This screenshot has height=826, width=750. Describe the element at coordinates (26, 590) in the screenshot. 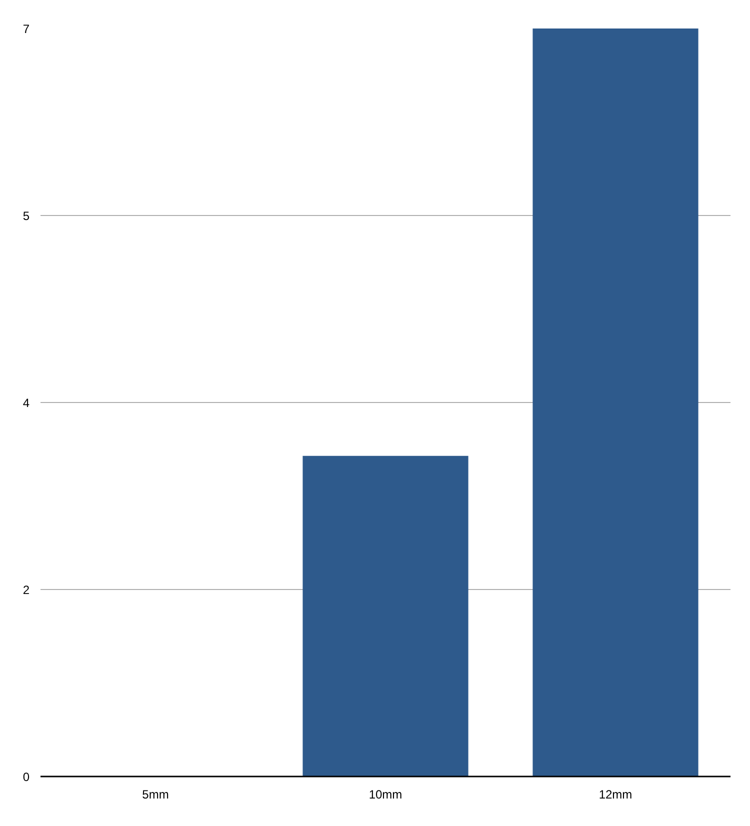

I see `y-tick-label: 2` at that location.